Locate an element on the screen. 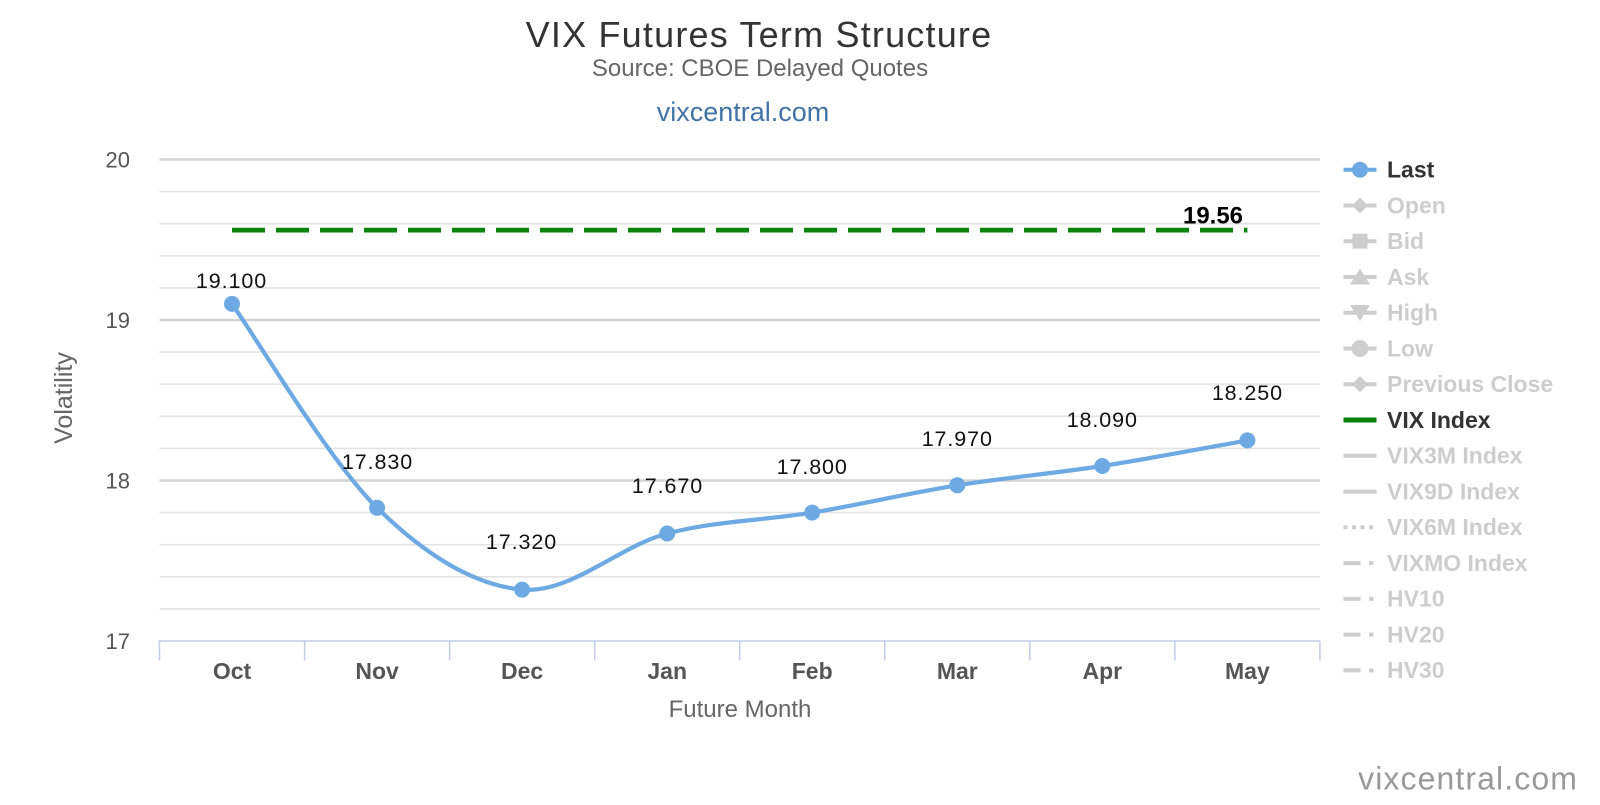 The image size is (1600, 805). svg-text: VIX Futures Term Structure is located at coordinates (759, 34).